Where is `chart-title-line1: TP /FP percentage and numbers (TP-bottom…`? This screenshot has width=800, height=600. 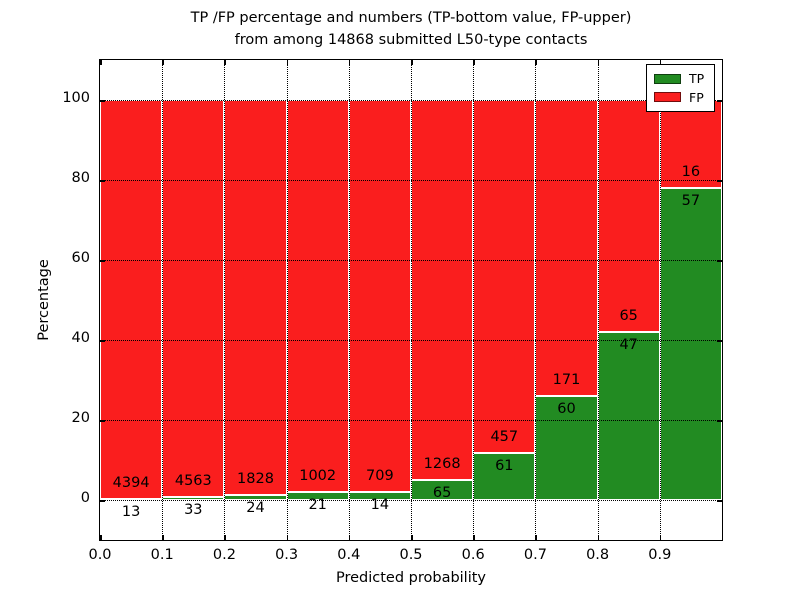
chart-title-line1: TP /FP percentage and numbers (TP-bottom… is located at coordinates (411, 18).